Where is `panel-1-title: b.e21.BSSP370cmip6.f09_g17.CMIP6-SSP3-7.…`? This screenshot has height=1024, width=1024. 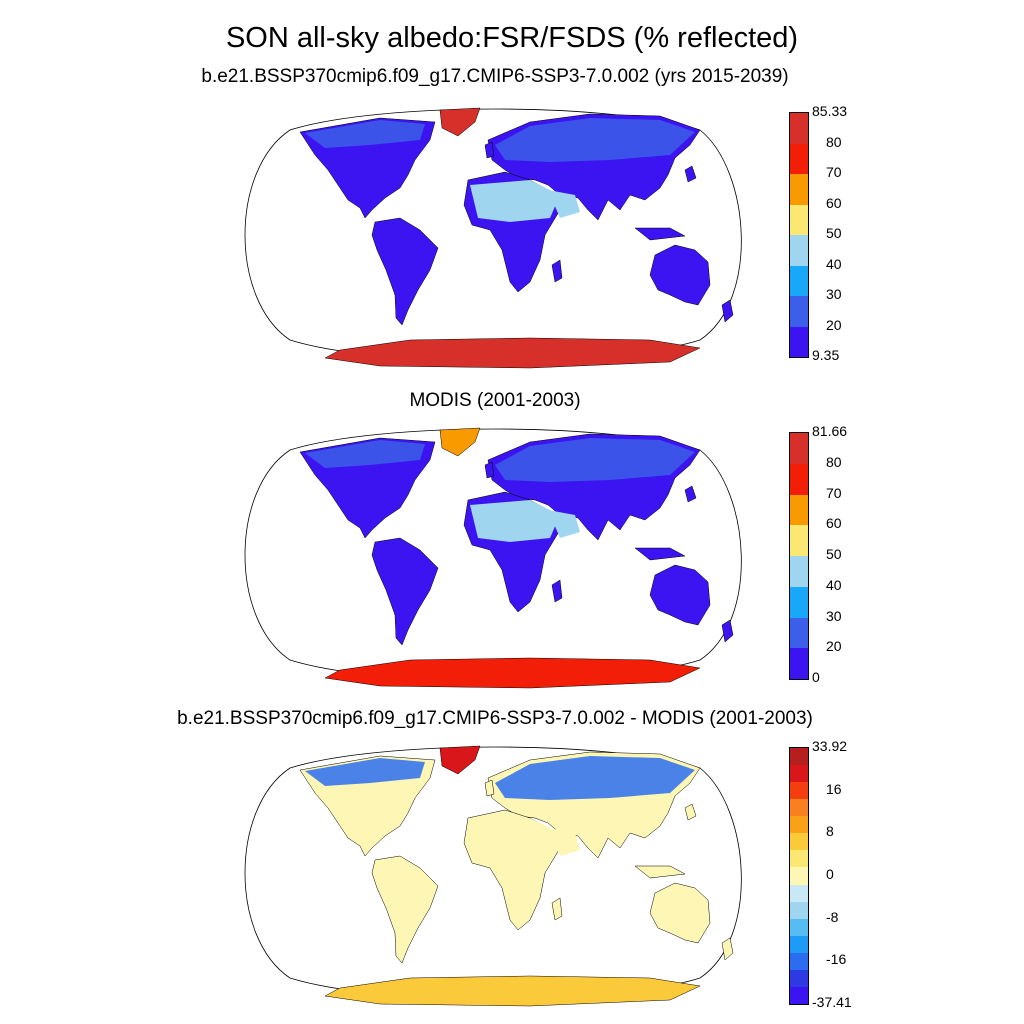 panel-1-title: b.e21.BSSP370cmip6.f09_g17.CMIP6-SSP3-7.… is located at coordinates (495, 76).